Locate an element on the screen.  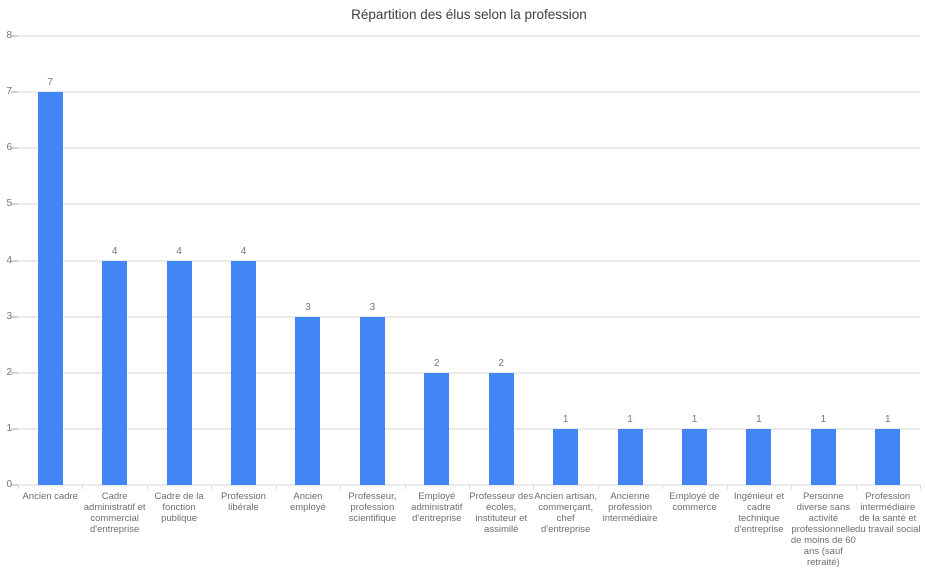
category-label-line: technique is located at coordinates (759, 518).